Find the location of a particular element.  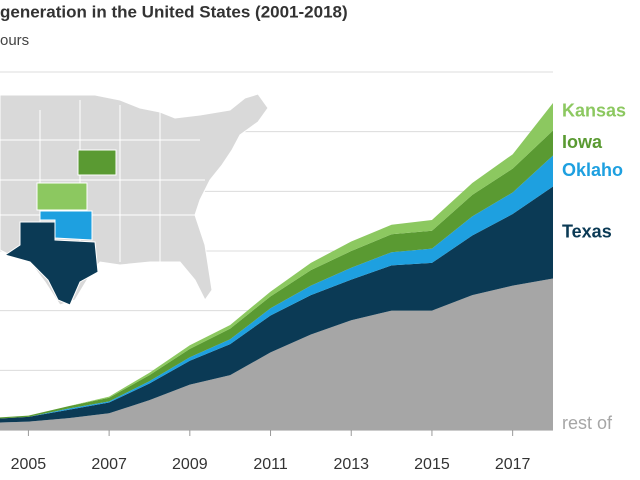

texas-state is located at coordinates (51, 263).